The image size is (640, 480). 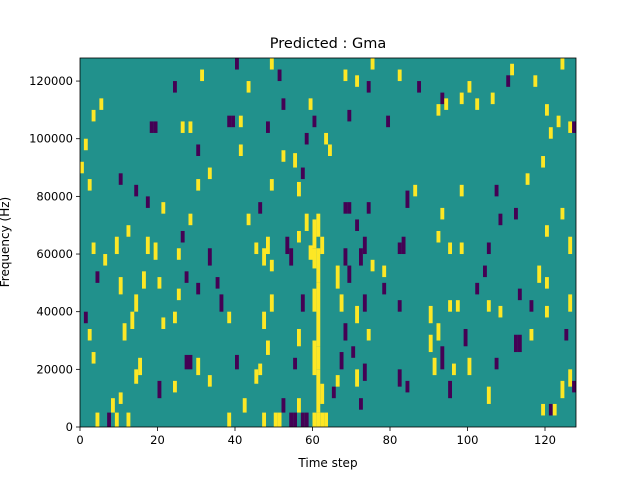 What do you see at coordinates (328, 44) in the screenshot?
I see `chart-title: Predicted : Gma` at bounding box center [328, 44].